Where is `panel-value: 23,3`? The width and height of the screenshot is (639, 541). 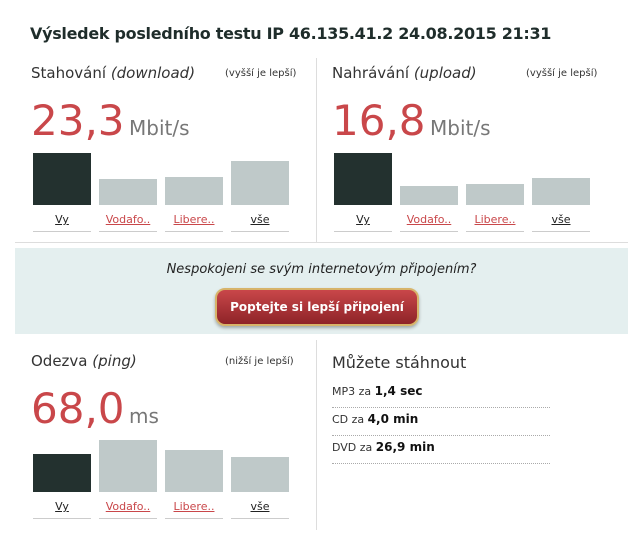 panel-value: 23,3 is located at coordinates (78, 120).